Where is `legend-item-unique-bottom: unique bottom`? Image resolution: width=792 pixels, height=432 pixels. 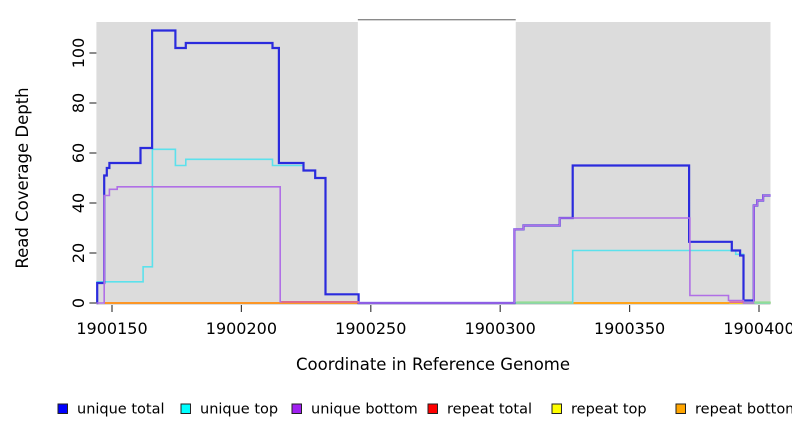 legend-item-unique-bottom: unique bottom is located at coordinates (354, 410).